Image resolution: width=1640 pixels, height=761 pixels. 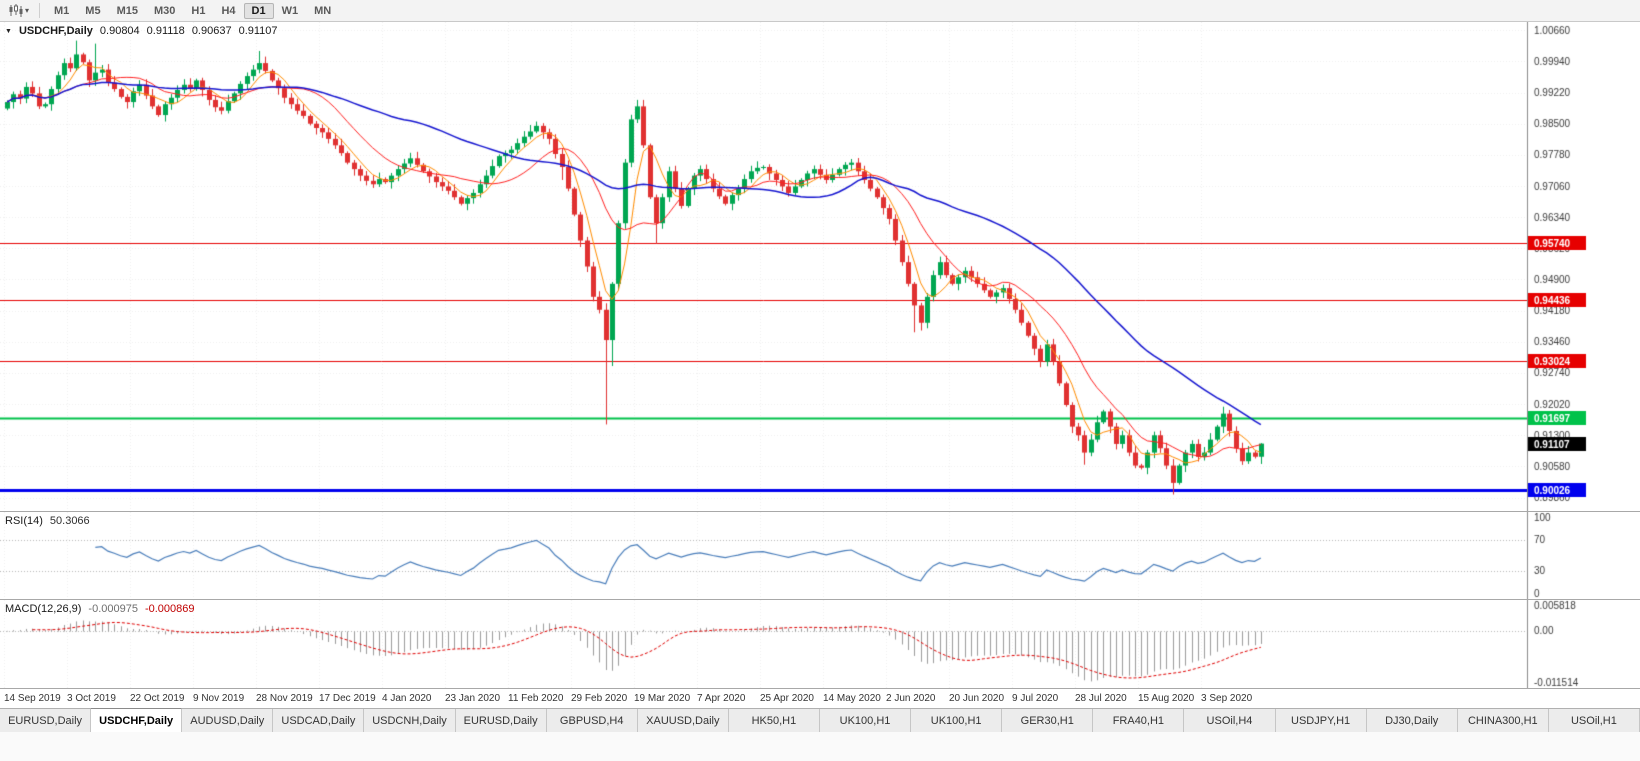 I want to click on date-label: 25 Apr 2020, so click(x=787, y=698).